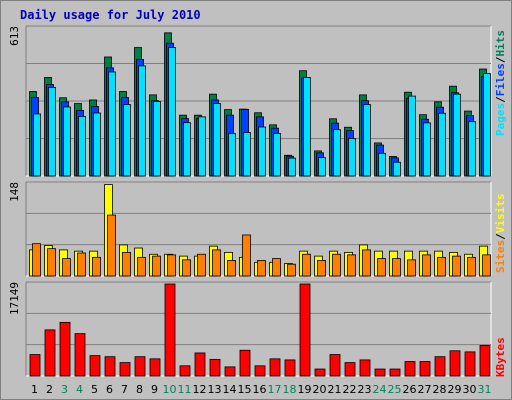 Image resolution: width=512 pixels, height=400 pixels. What do you see at coordinates (124, 389) in the screenshot?
I see `x-tick-label-day-7: 7` at bounding box center [124, 389].